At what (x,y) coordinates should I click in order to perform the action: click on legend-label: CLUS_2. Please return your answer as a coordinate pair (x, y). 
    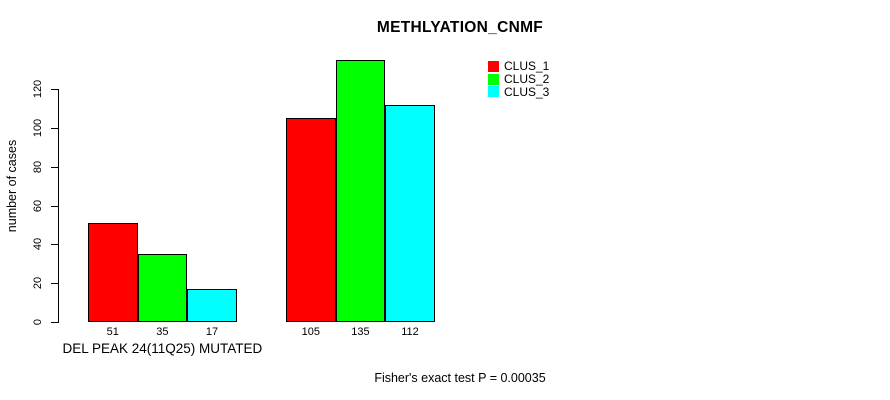
    Looking at the image, I should click on (527, 79).